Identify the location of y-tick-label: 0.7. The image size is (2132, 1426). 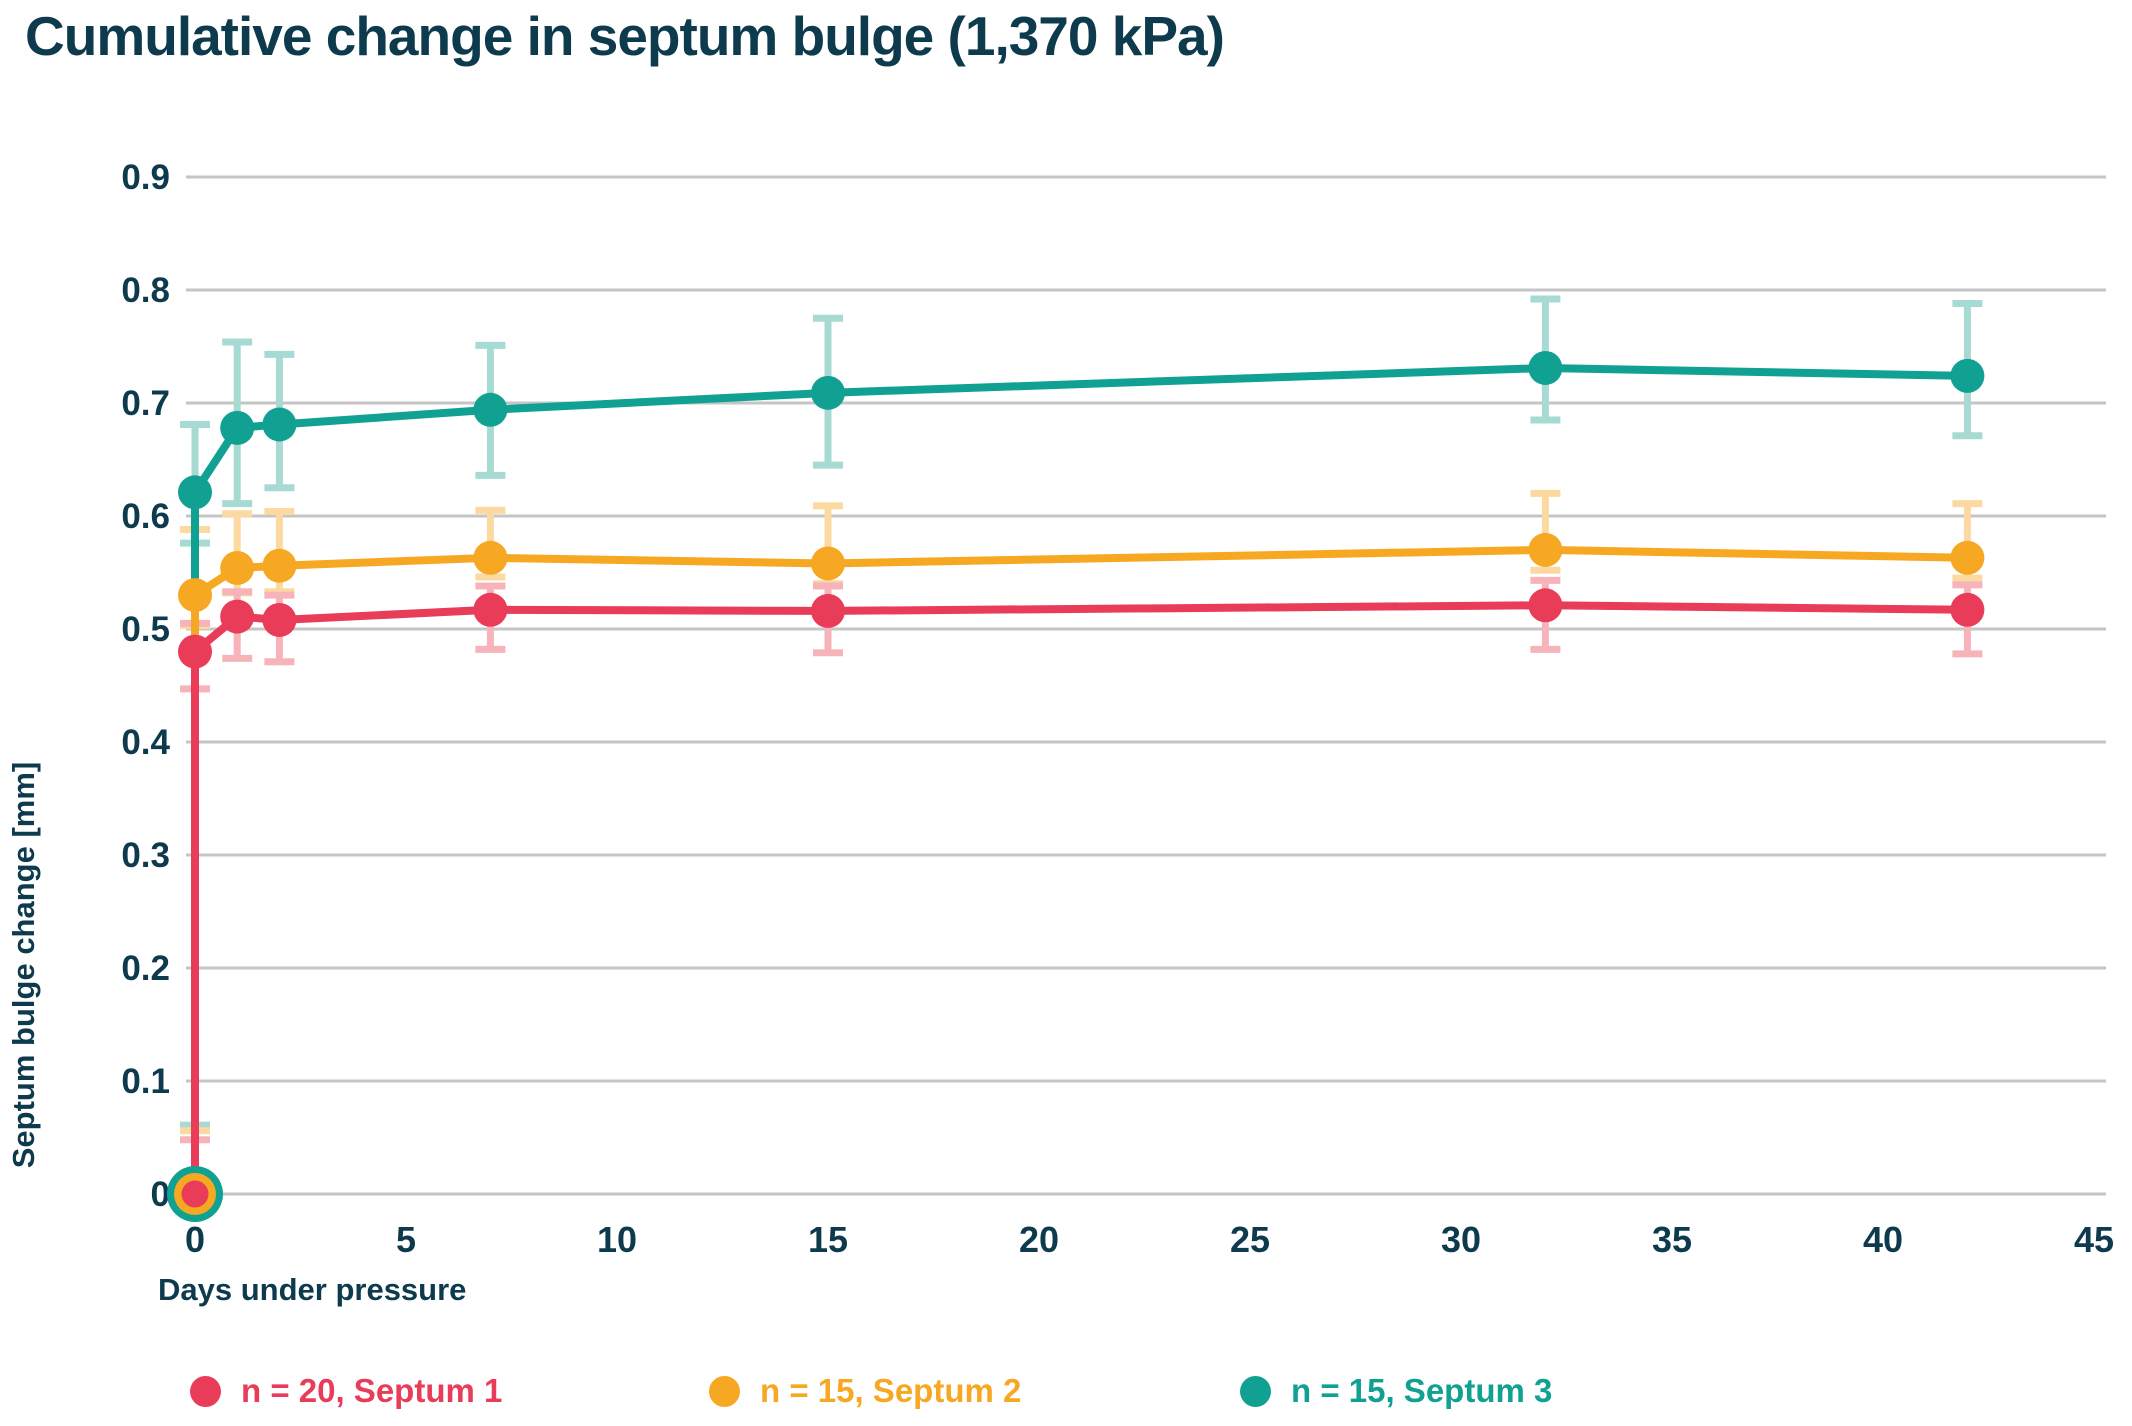
(145, 403).